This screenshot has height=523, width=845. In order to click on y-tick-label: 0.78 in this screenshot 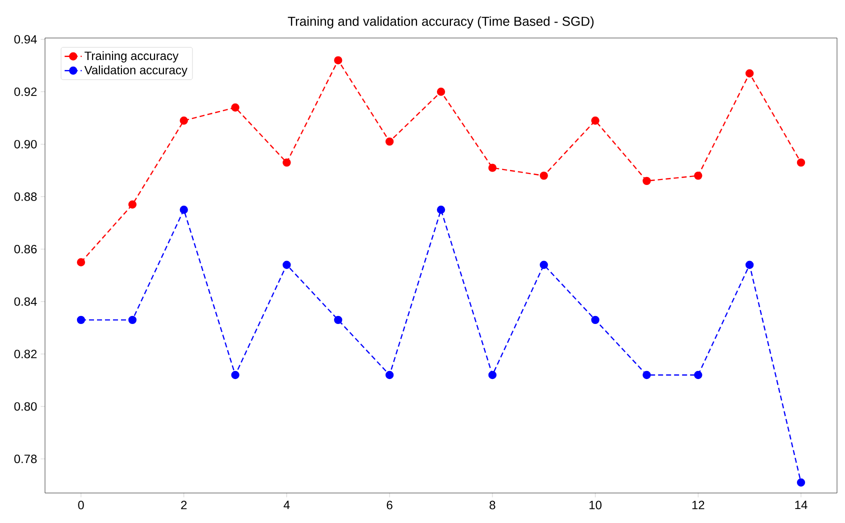, I will do `click(25, 459)`.